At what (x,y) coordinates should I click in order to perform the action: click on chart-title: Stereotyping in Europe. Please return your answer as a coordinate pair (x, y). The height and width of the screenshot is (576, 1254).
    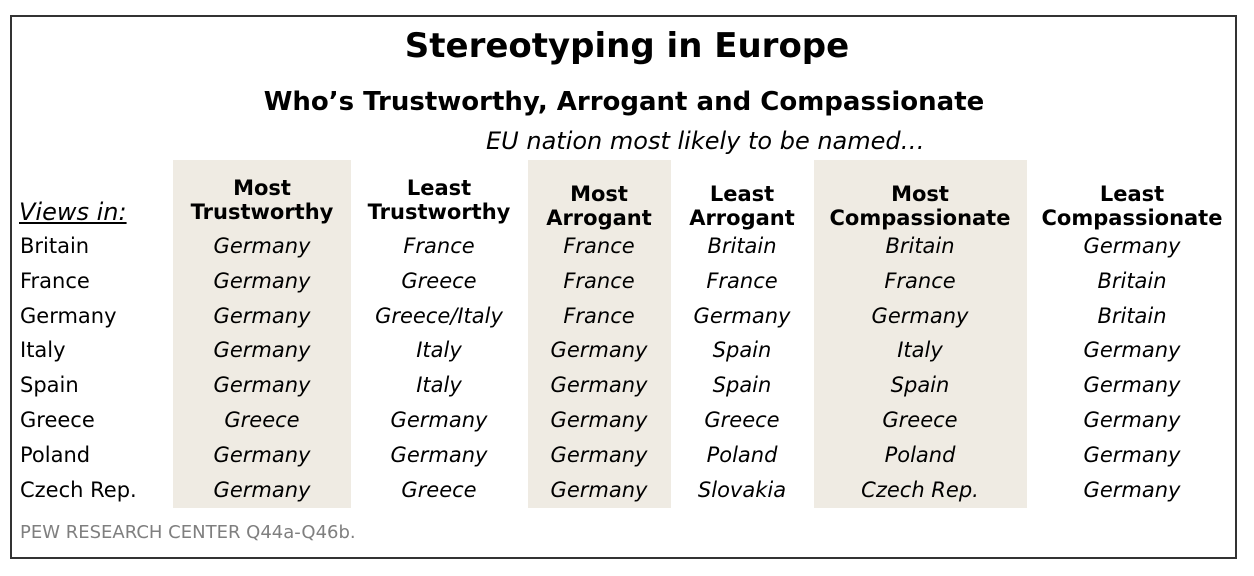
    Looking at the image, I should click on (627, 46).